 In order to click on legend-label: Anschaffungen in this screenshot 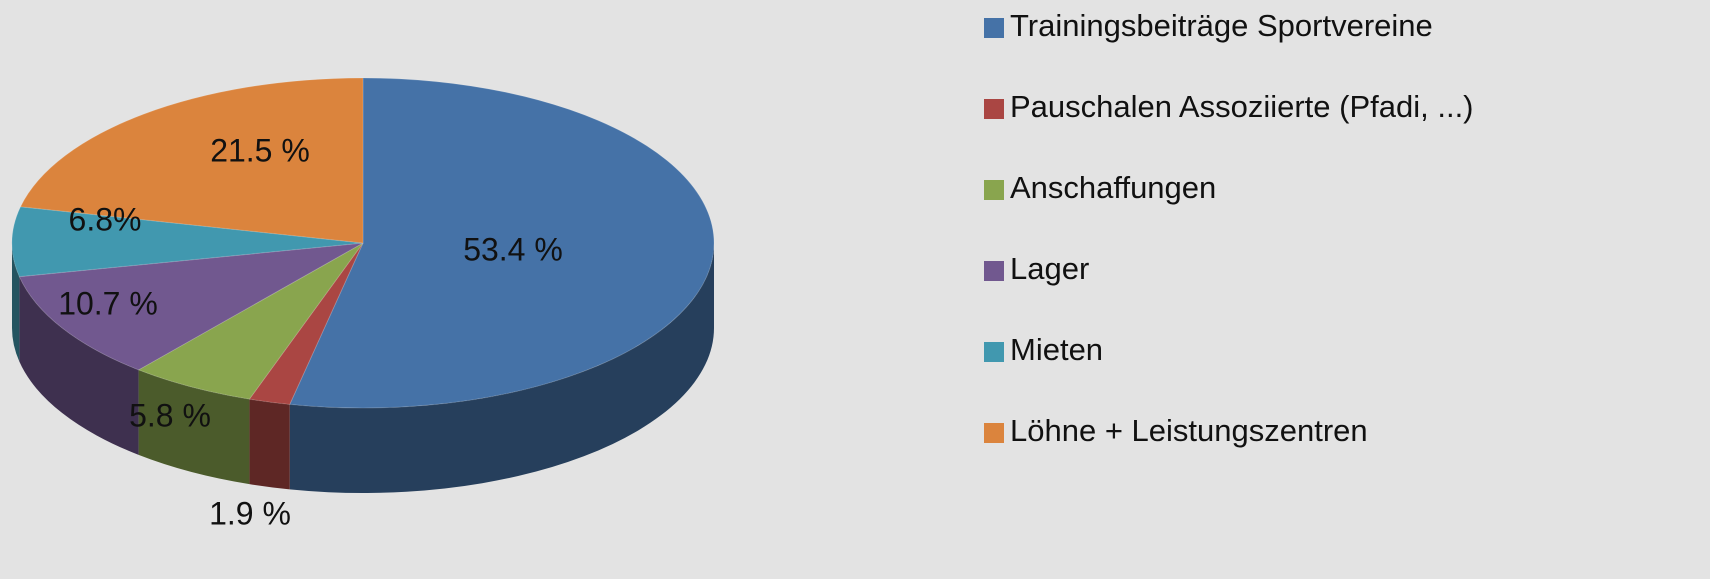, I will do `click(1113, 187)`.